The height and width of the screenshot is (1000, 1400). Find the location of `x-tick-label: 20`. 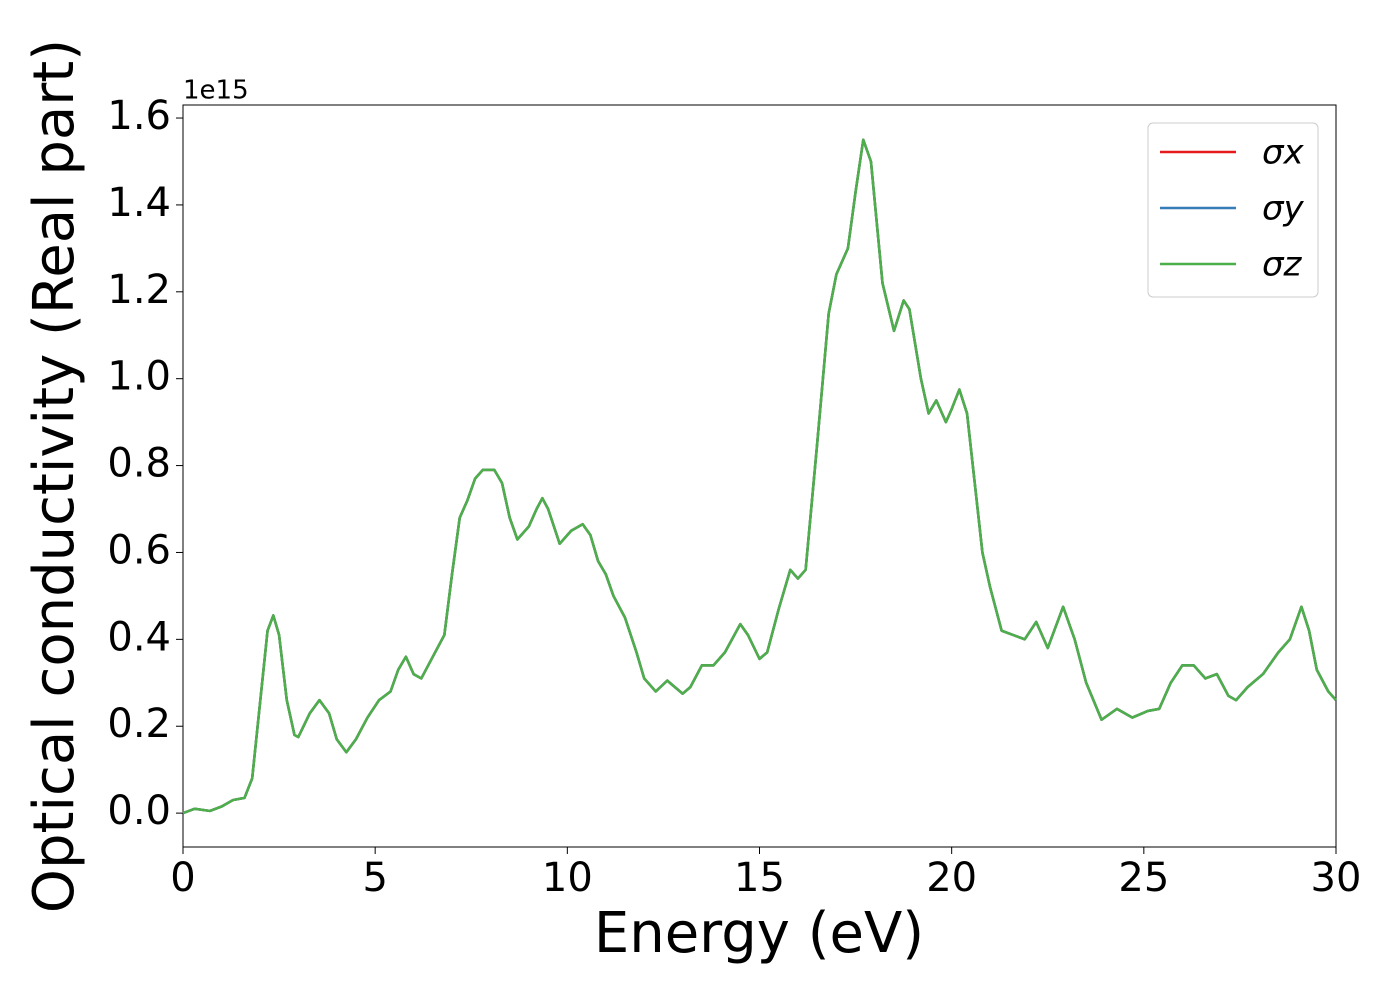

x-tick-label: 20 is located at coordinates (951, 878).